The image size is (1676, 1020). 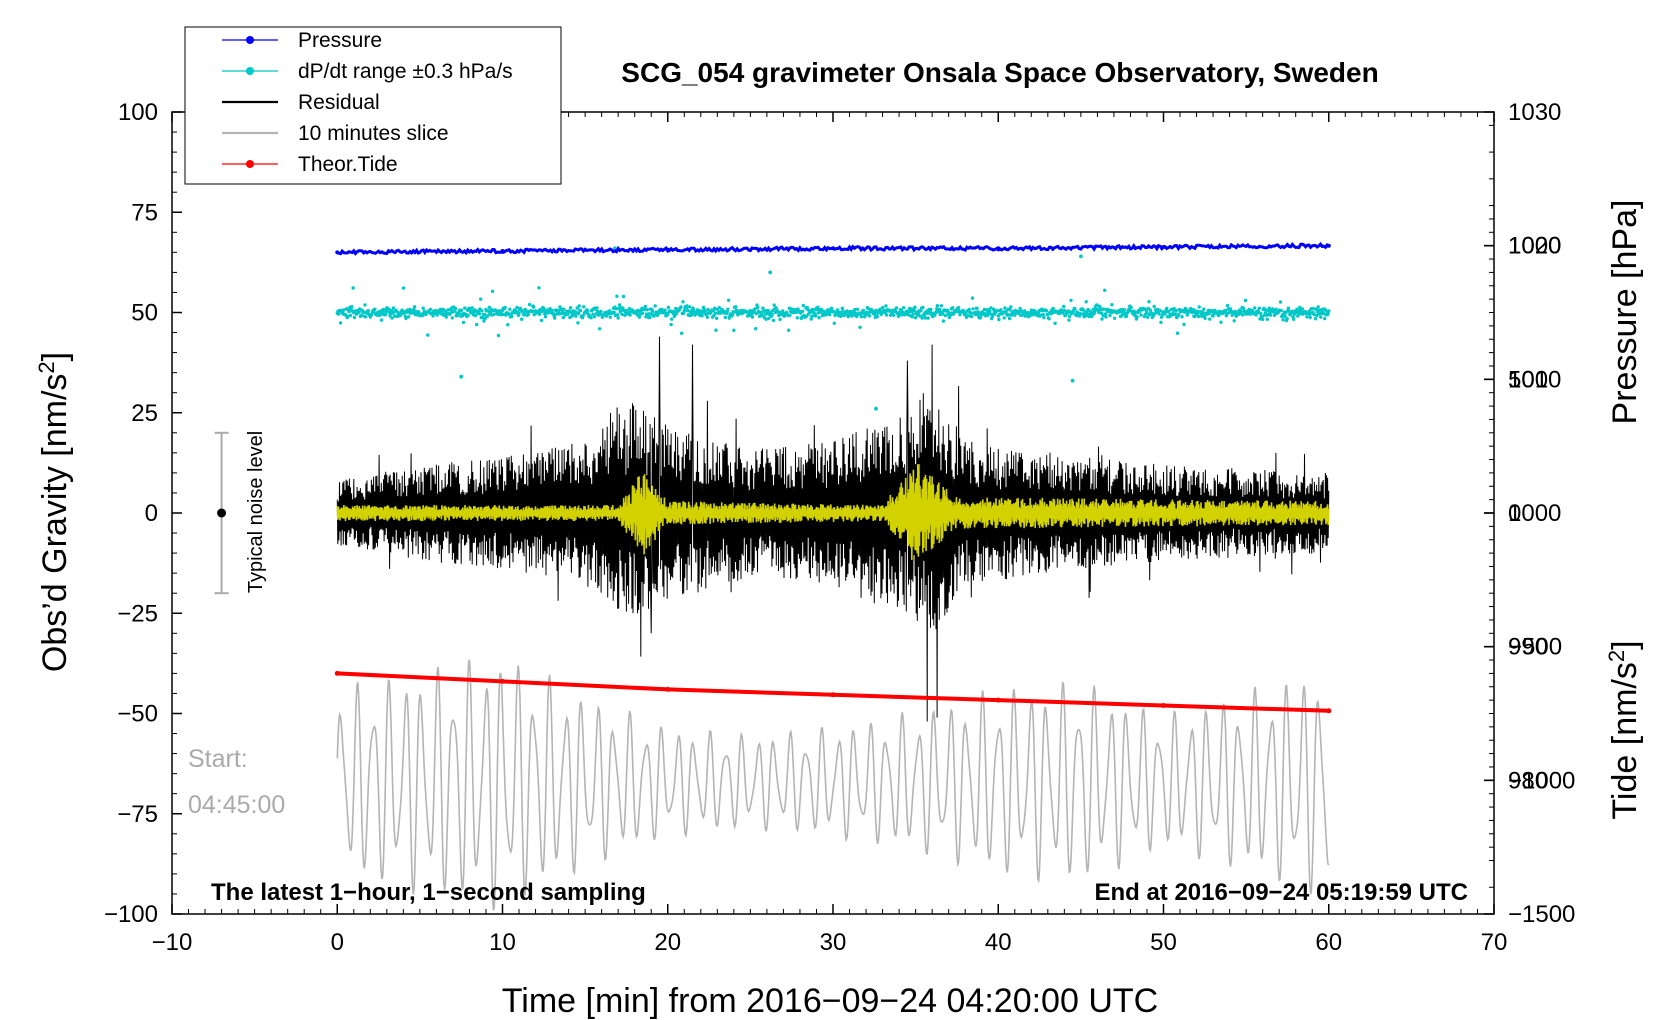 What do you see at coordinates (144, 212) in the screenshot?
I see `y-tick-label: 75` at bounding box center [144, 212].